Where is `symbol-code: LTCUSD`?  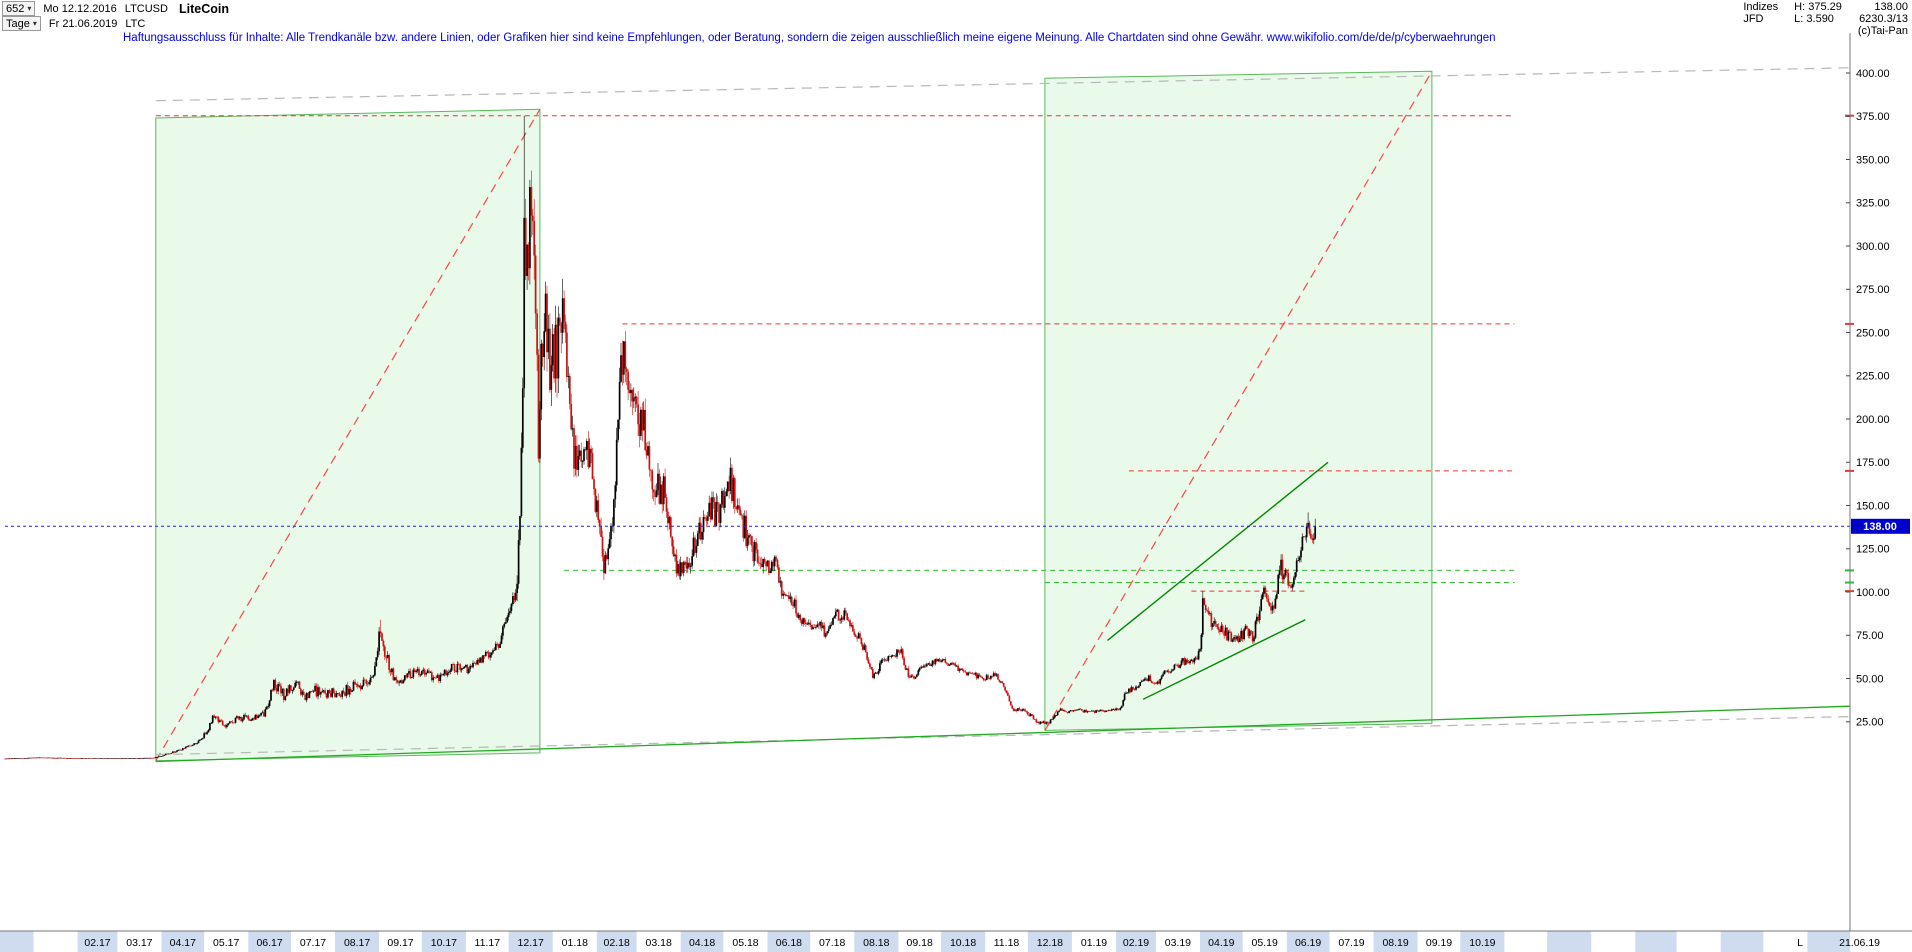
symbol-code: LTCUSD is located at coordinates (146, 8).